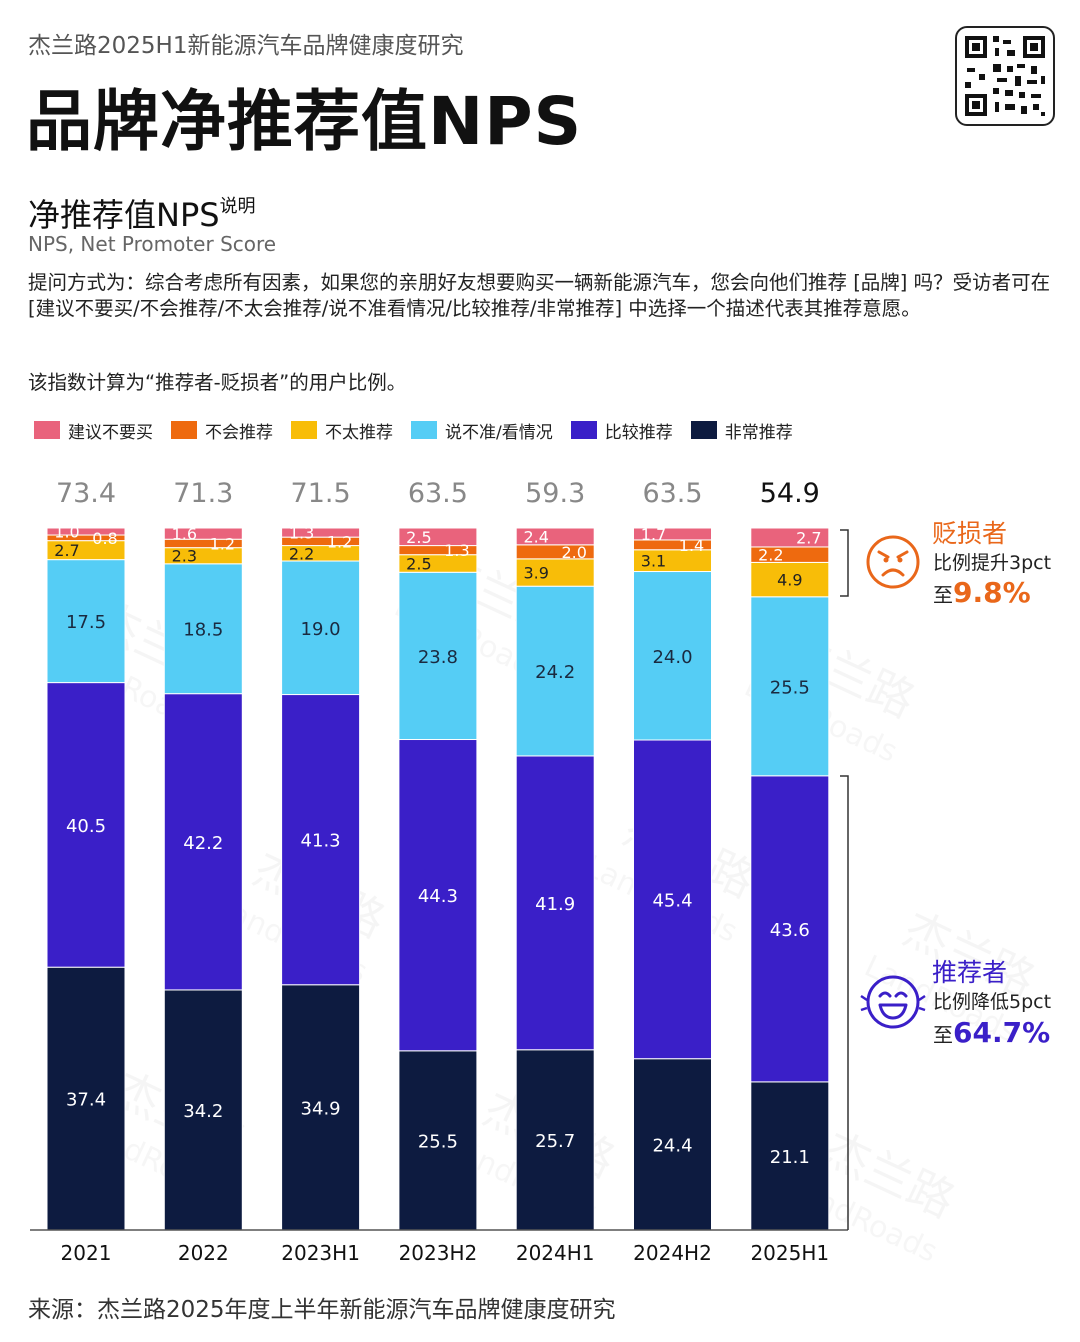  I want to click on x-tick-labels-group: 2021 2022 2023H1 2023H2 2024H1 2024H2 2025H1, so click(445, 1253).